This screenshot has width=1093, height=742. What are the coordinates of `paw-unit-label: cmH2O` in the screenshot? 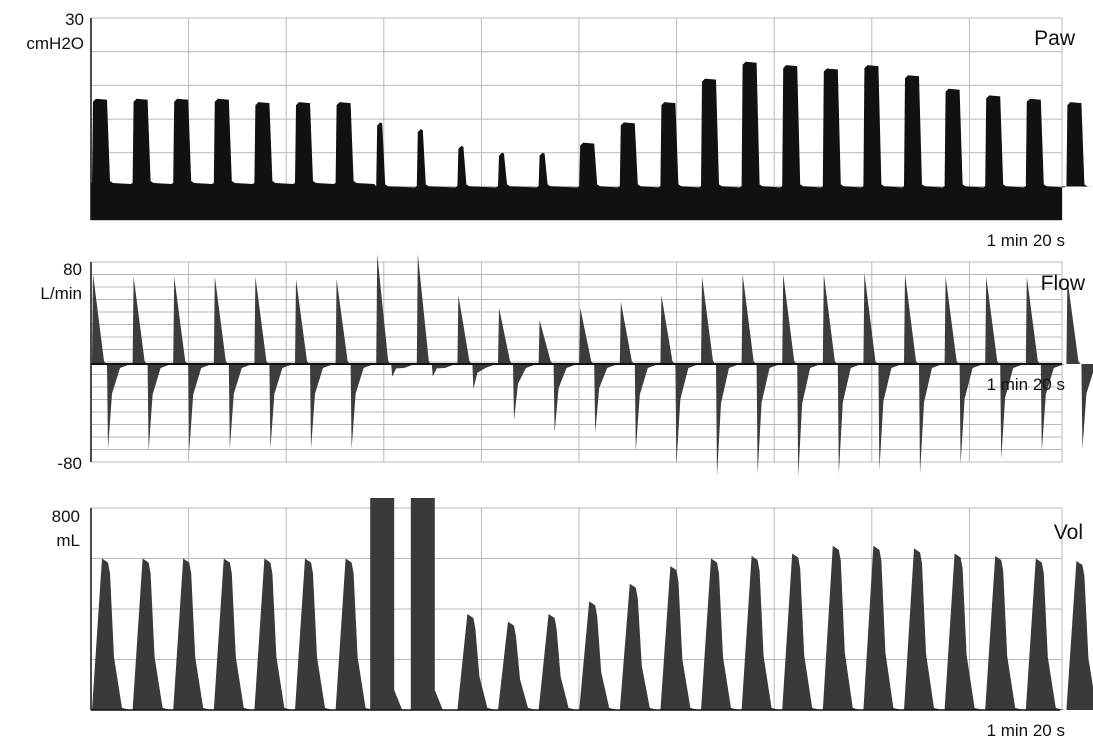 It's located at (55, 43).